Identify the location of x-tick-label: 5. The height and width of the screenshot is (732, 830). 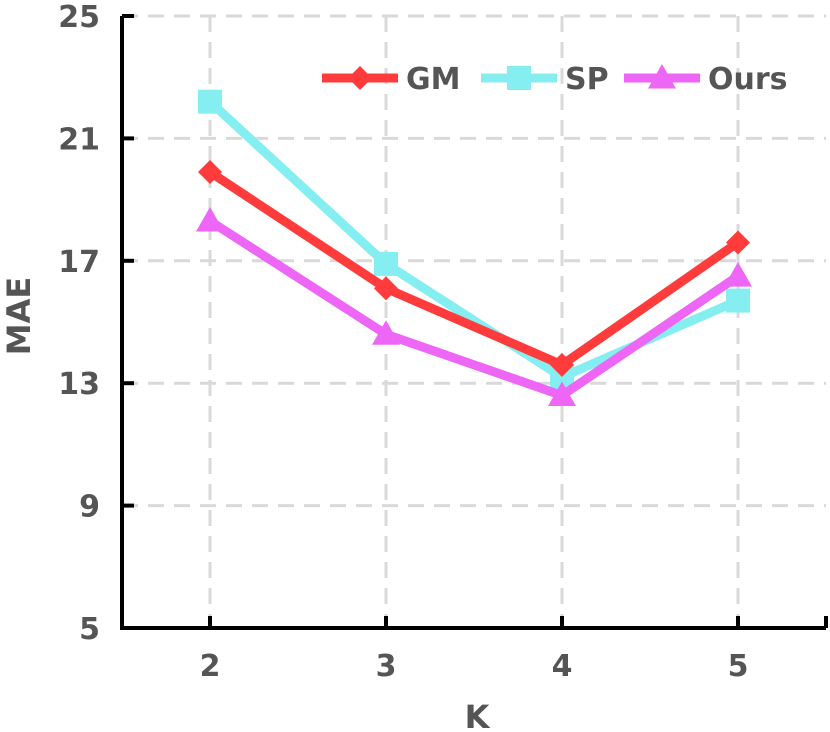
(738, 666).